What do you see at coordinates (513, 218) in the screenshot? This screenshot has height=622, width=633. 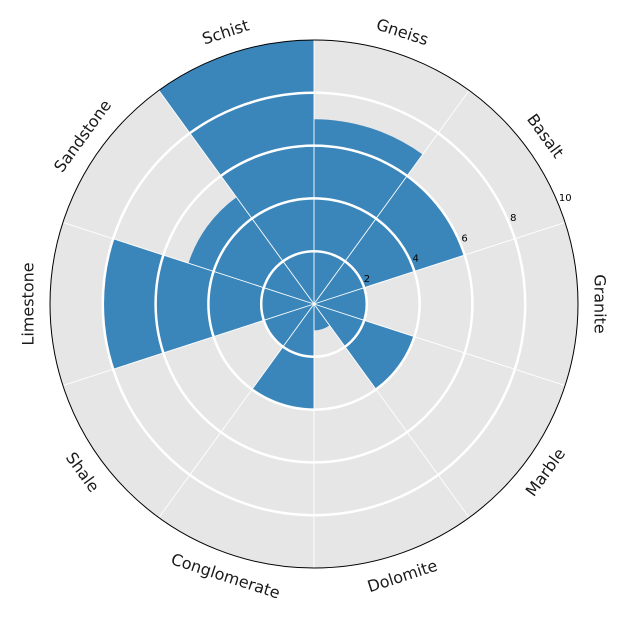 I see `radial-tick-label: 8` at bounding box center [513, 218].